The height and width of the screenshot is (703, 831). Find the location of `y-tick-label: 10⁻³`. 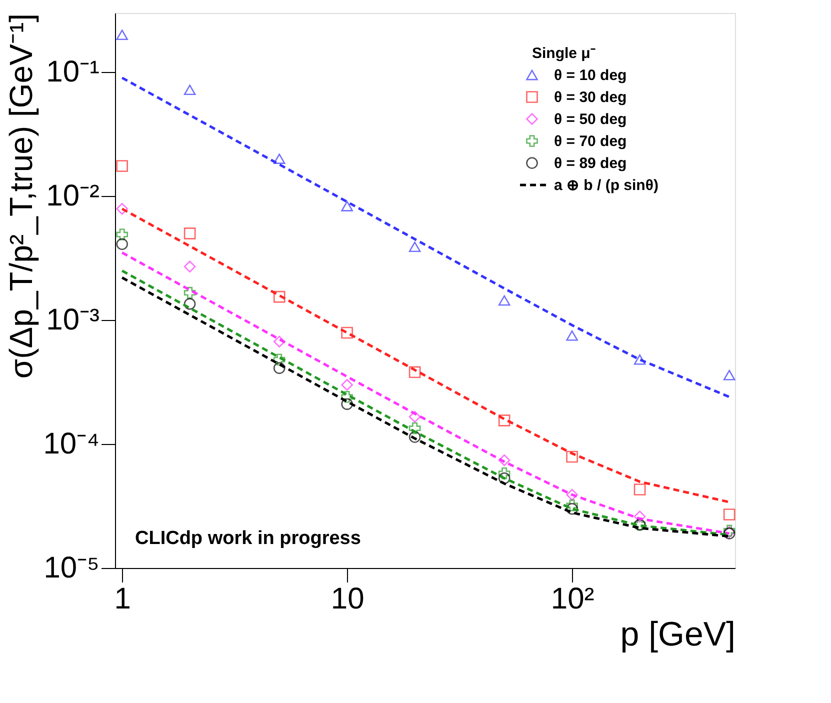

y-tick-label: 10⁻³ is located at coordinates (73, 320).